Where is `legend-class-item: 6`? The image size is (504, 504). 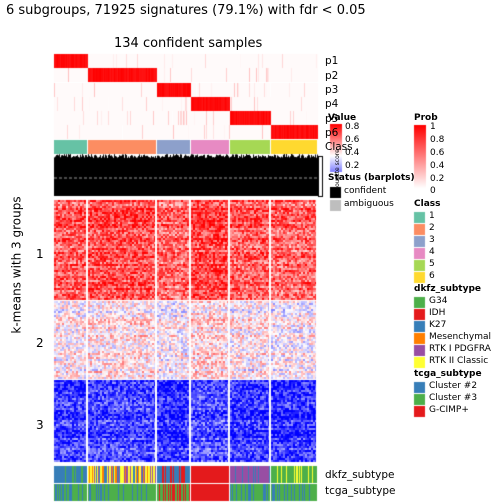 legend-class-item: 6 is located at coordinates (432, 276).